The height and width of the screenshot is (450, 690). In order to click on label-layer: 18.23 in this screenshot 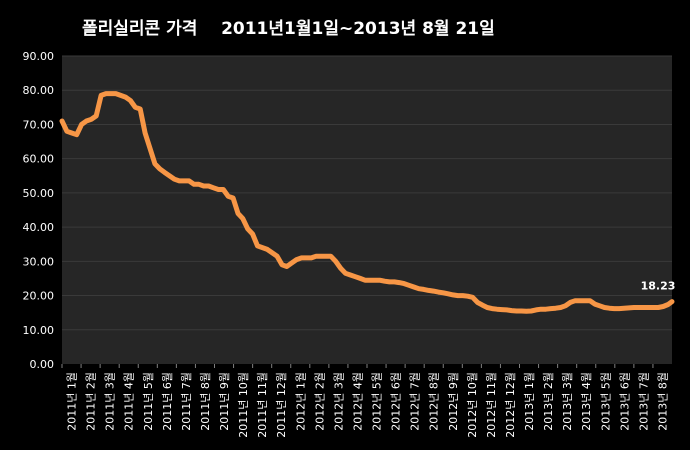, I will do `click(658, 286)`.